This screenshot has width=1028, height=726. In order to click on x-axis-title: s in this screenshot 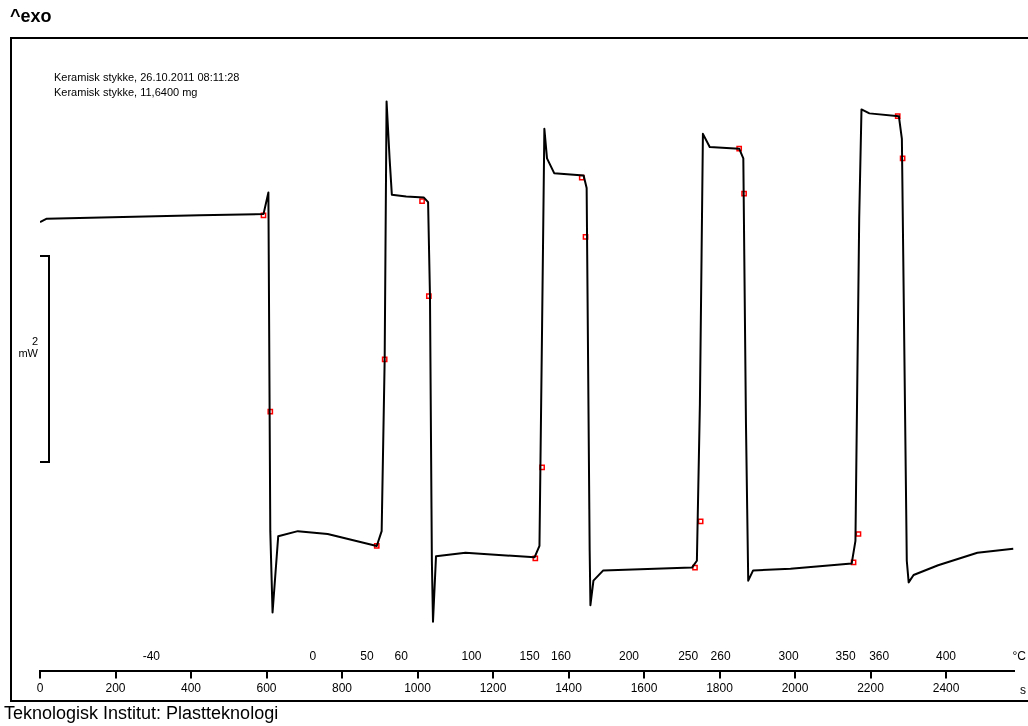, I will do `click(1023, 690)`.